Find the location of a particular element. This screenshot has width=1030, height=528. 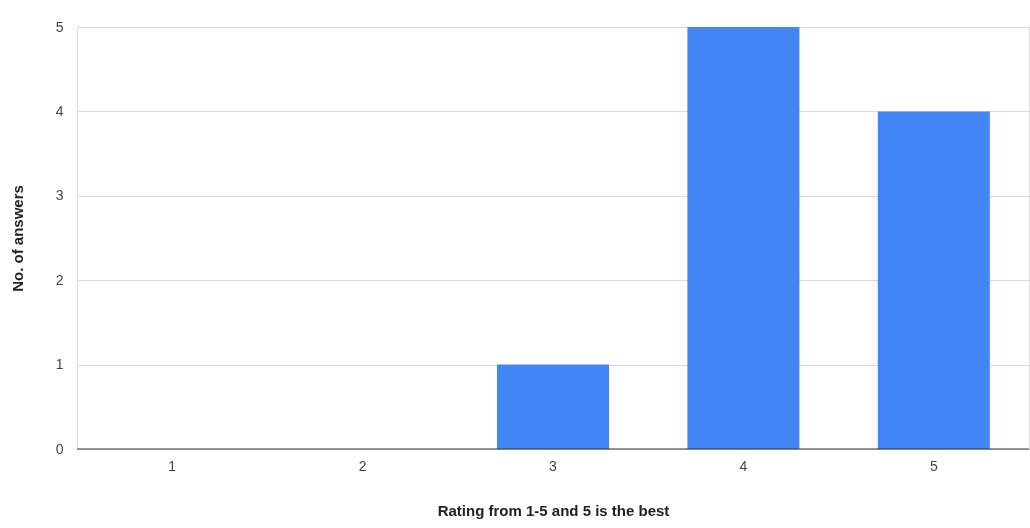

y-tick-label: 4 is located at coordinates (59, 110).